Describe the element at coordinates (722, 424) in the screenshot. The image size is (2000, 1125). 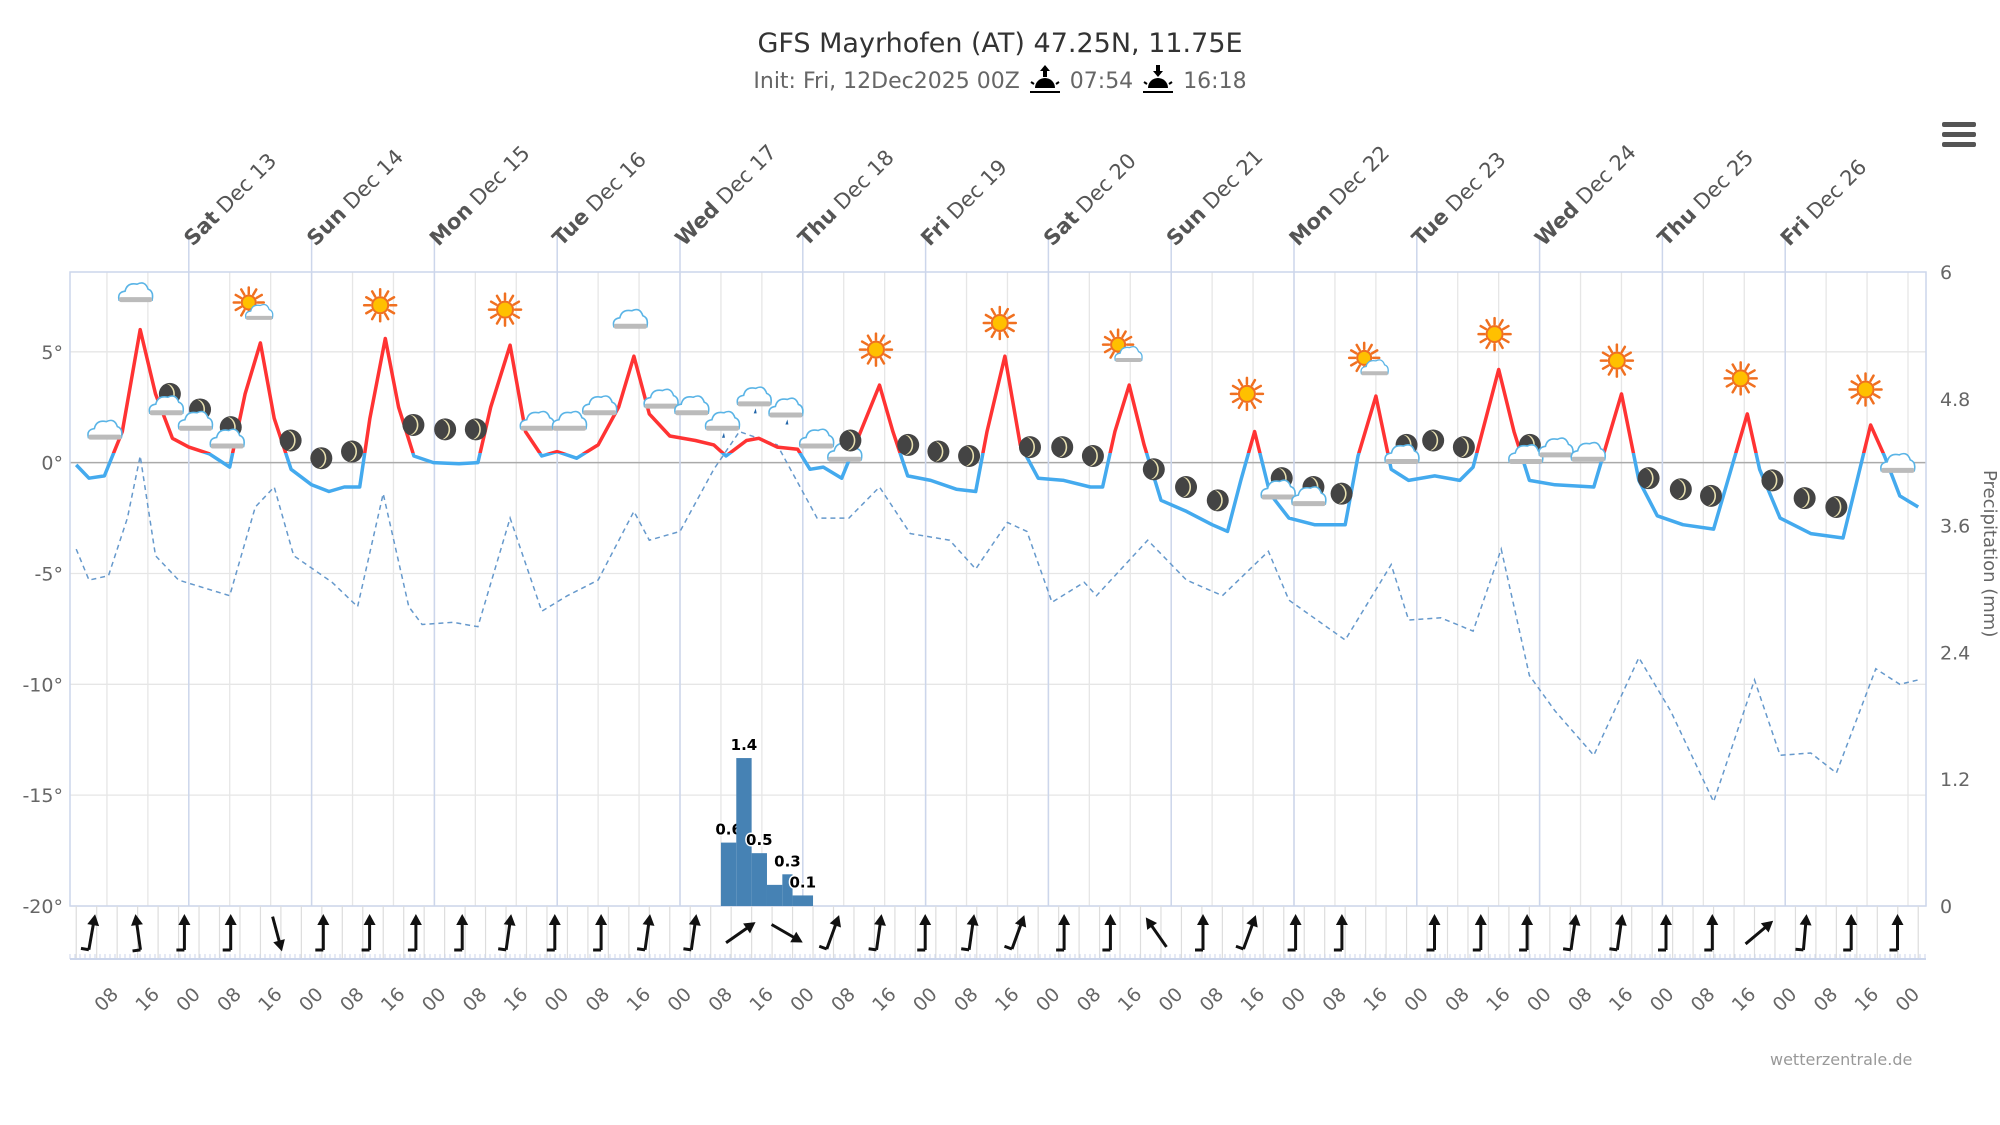
I see `rain-cloud-icon` at that location.